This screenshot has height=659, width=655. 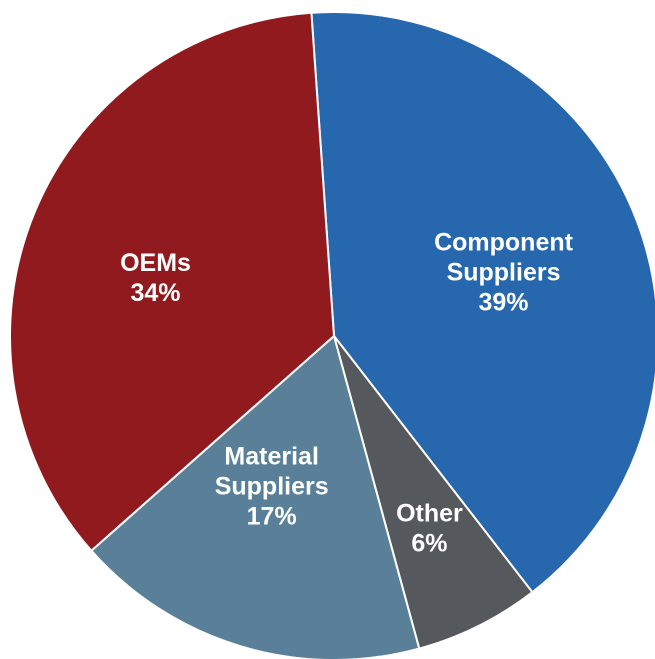 I want to click on slice-name-label: OEMs, so click(x=155, y=263).